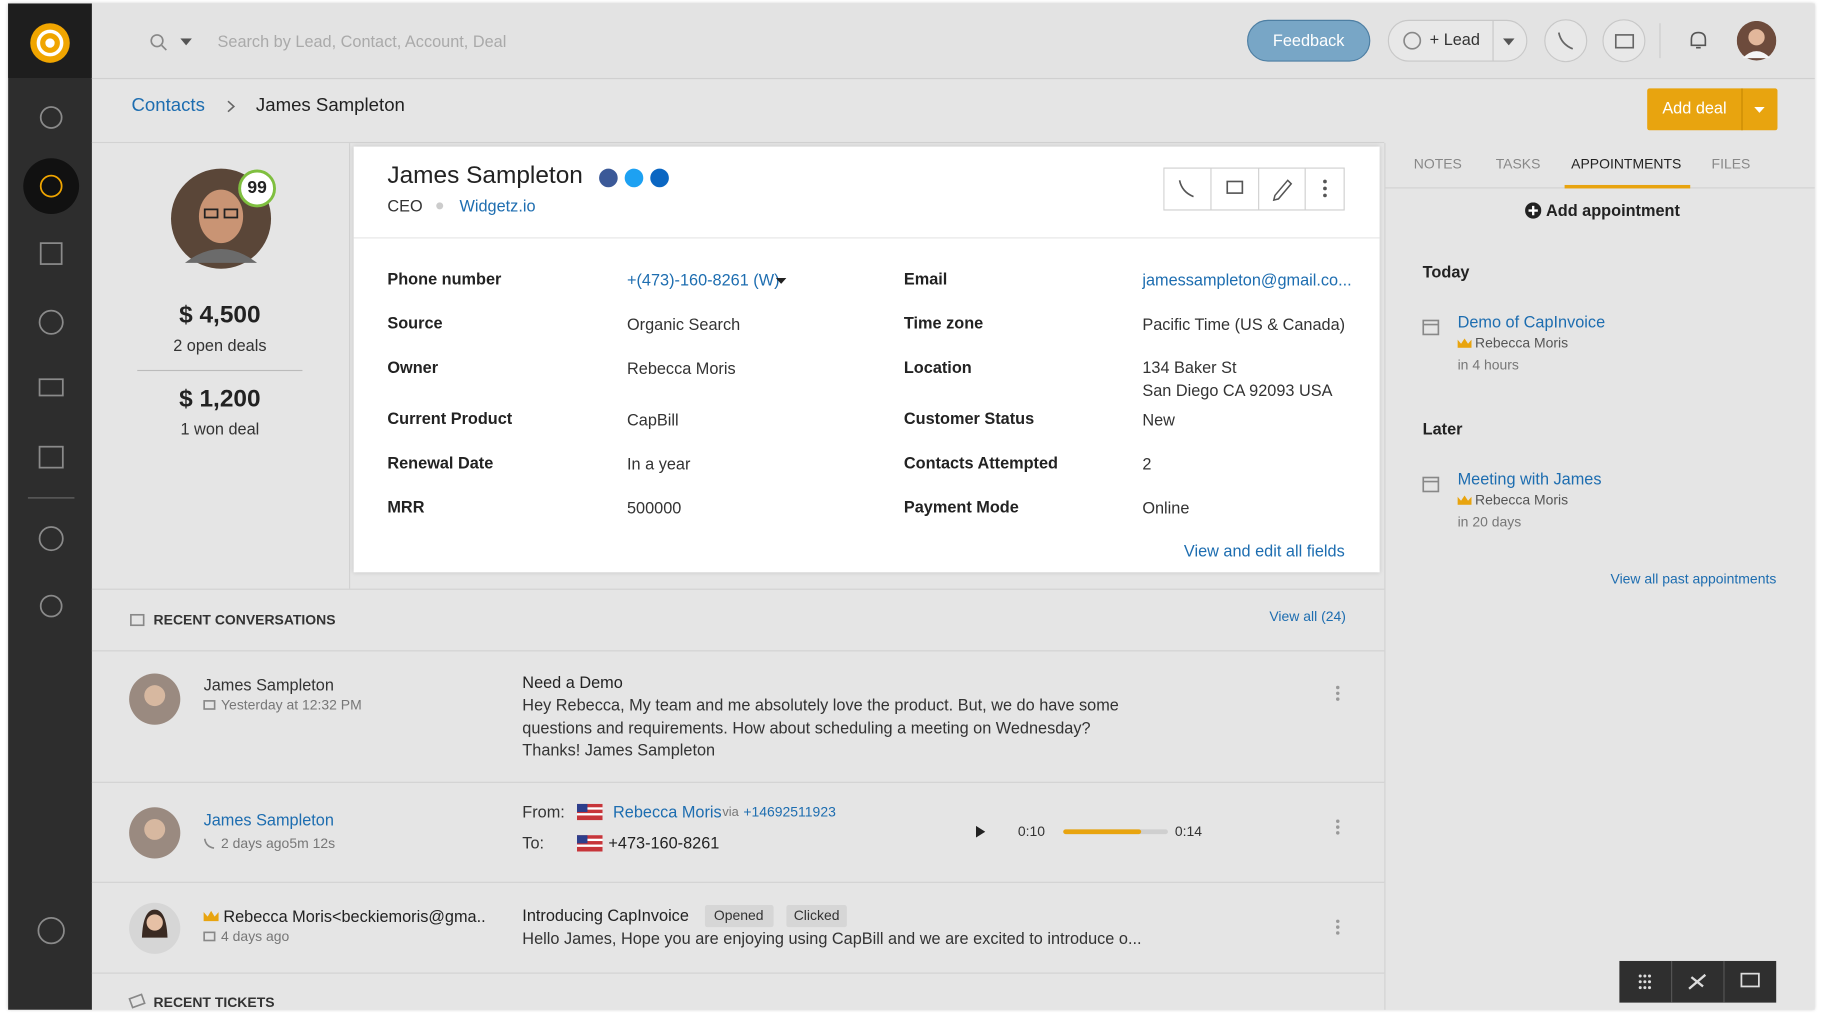 The image size is (1824, 1020). I want to click on screen-button, so click(1750, 980).